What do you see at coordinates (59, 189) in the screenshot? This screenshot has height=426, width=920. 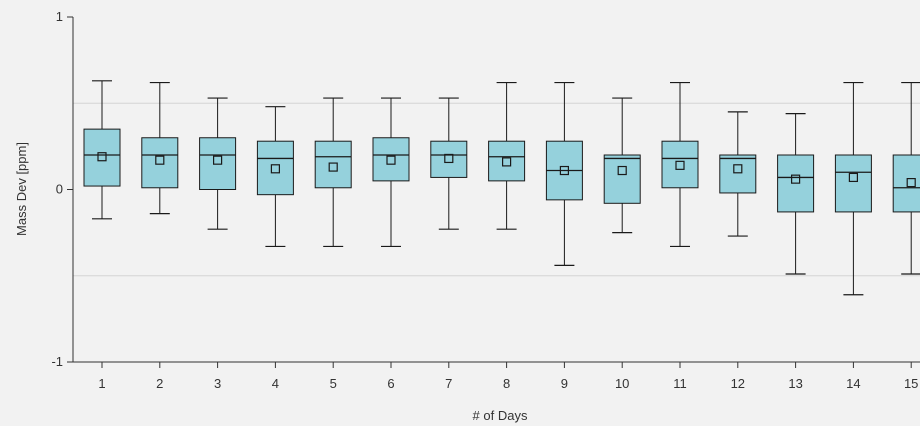 I see `y-tick-label: 0` at bounding box center [59, 189].